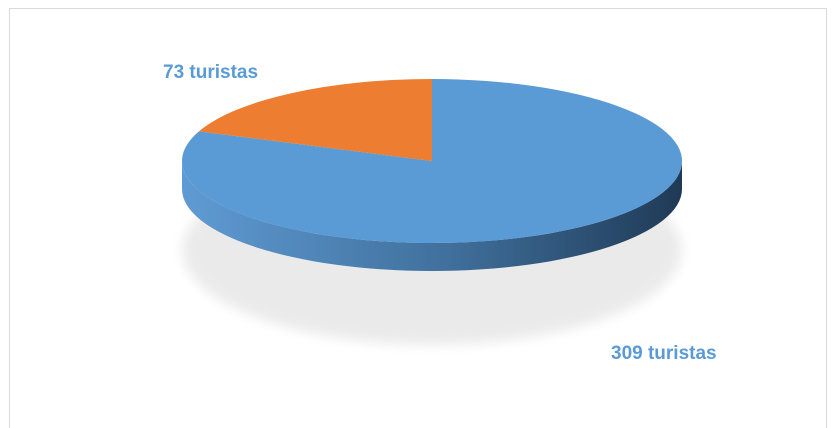 Image resolution: width=836 pixels, height=428 pixels. I want to click on slice-label-309: 309 turistas, so click(664, 353).